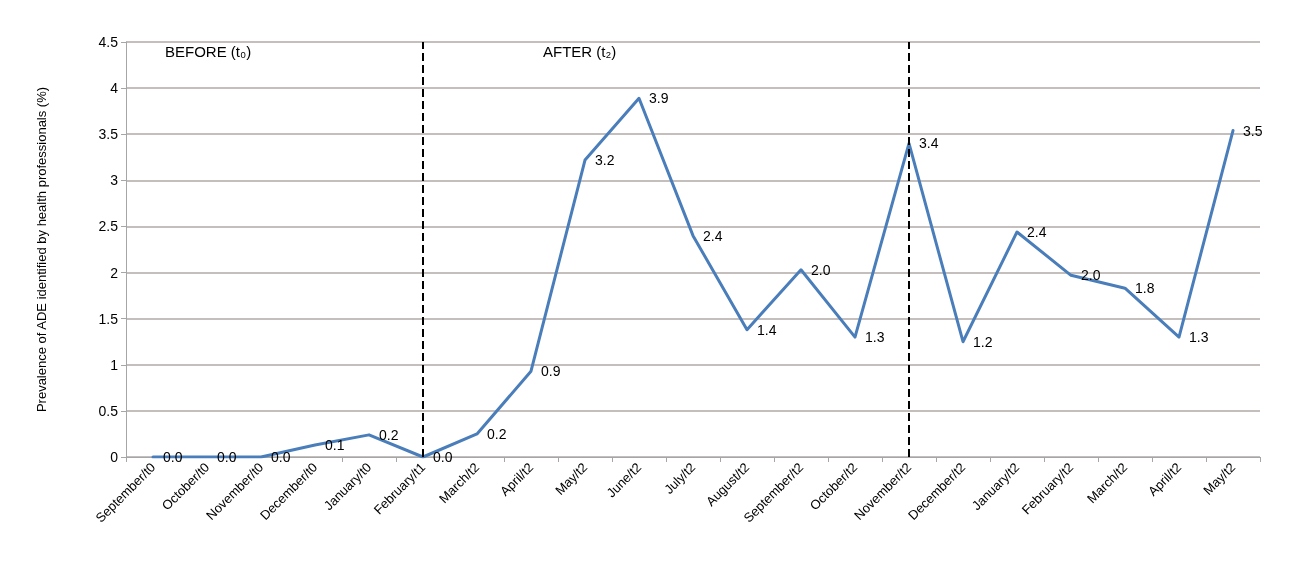 The height and width of the screenshot is (569, 1316). I want to click on data-label: 3.4, so click(929, 143).